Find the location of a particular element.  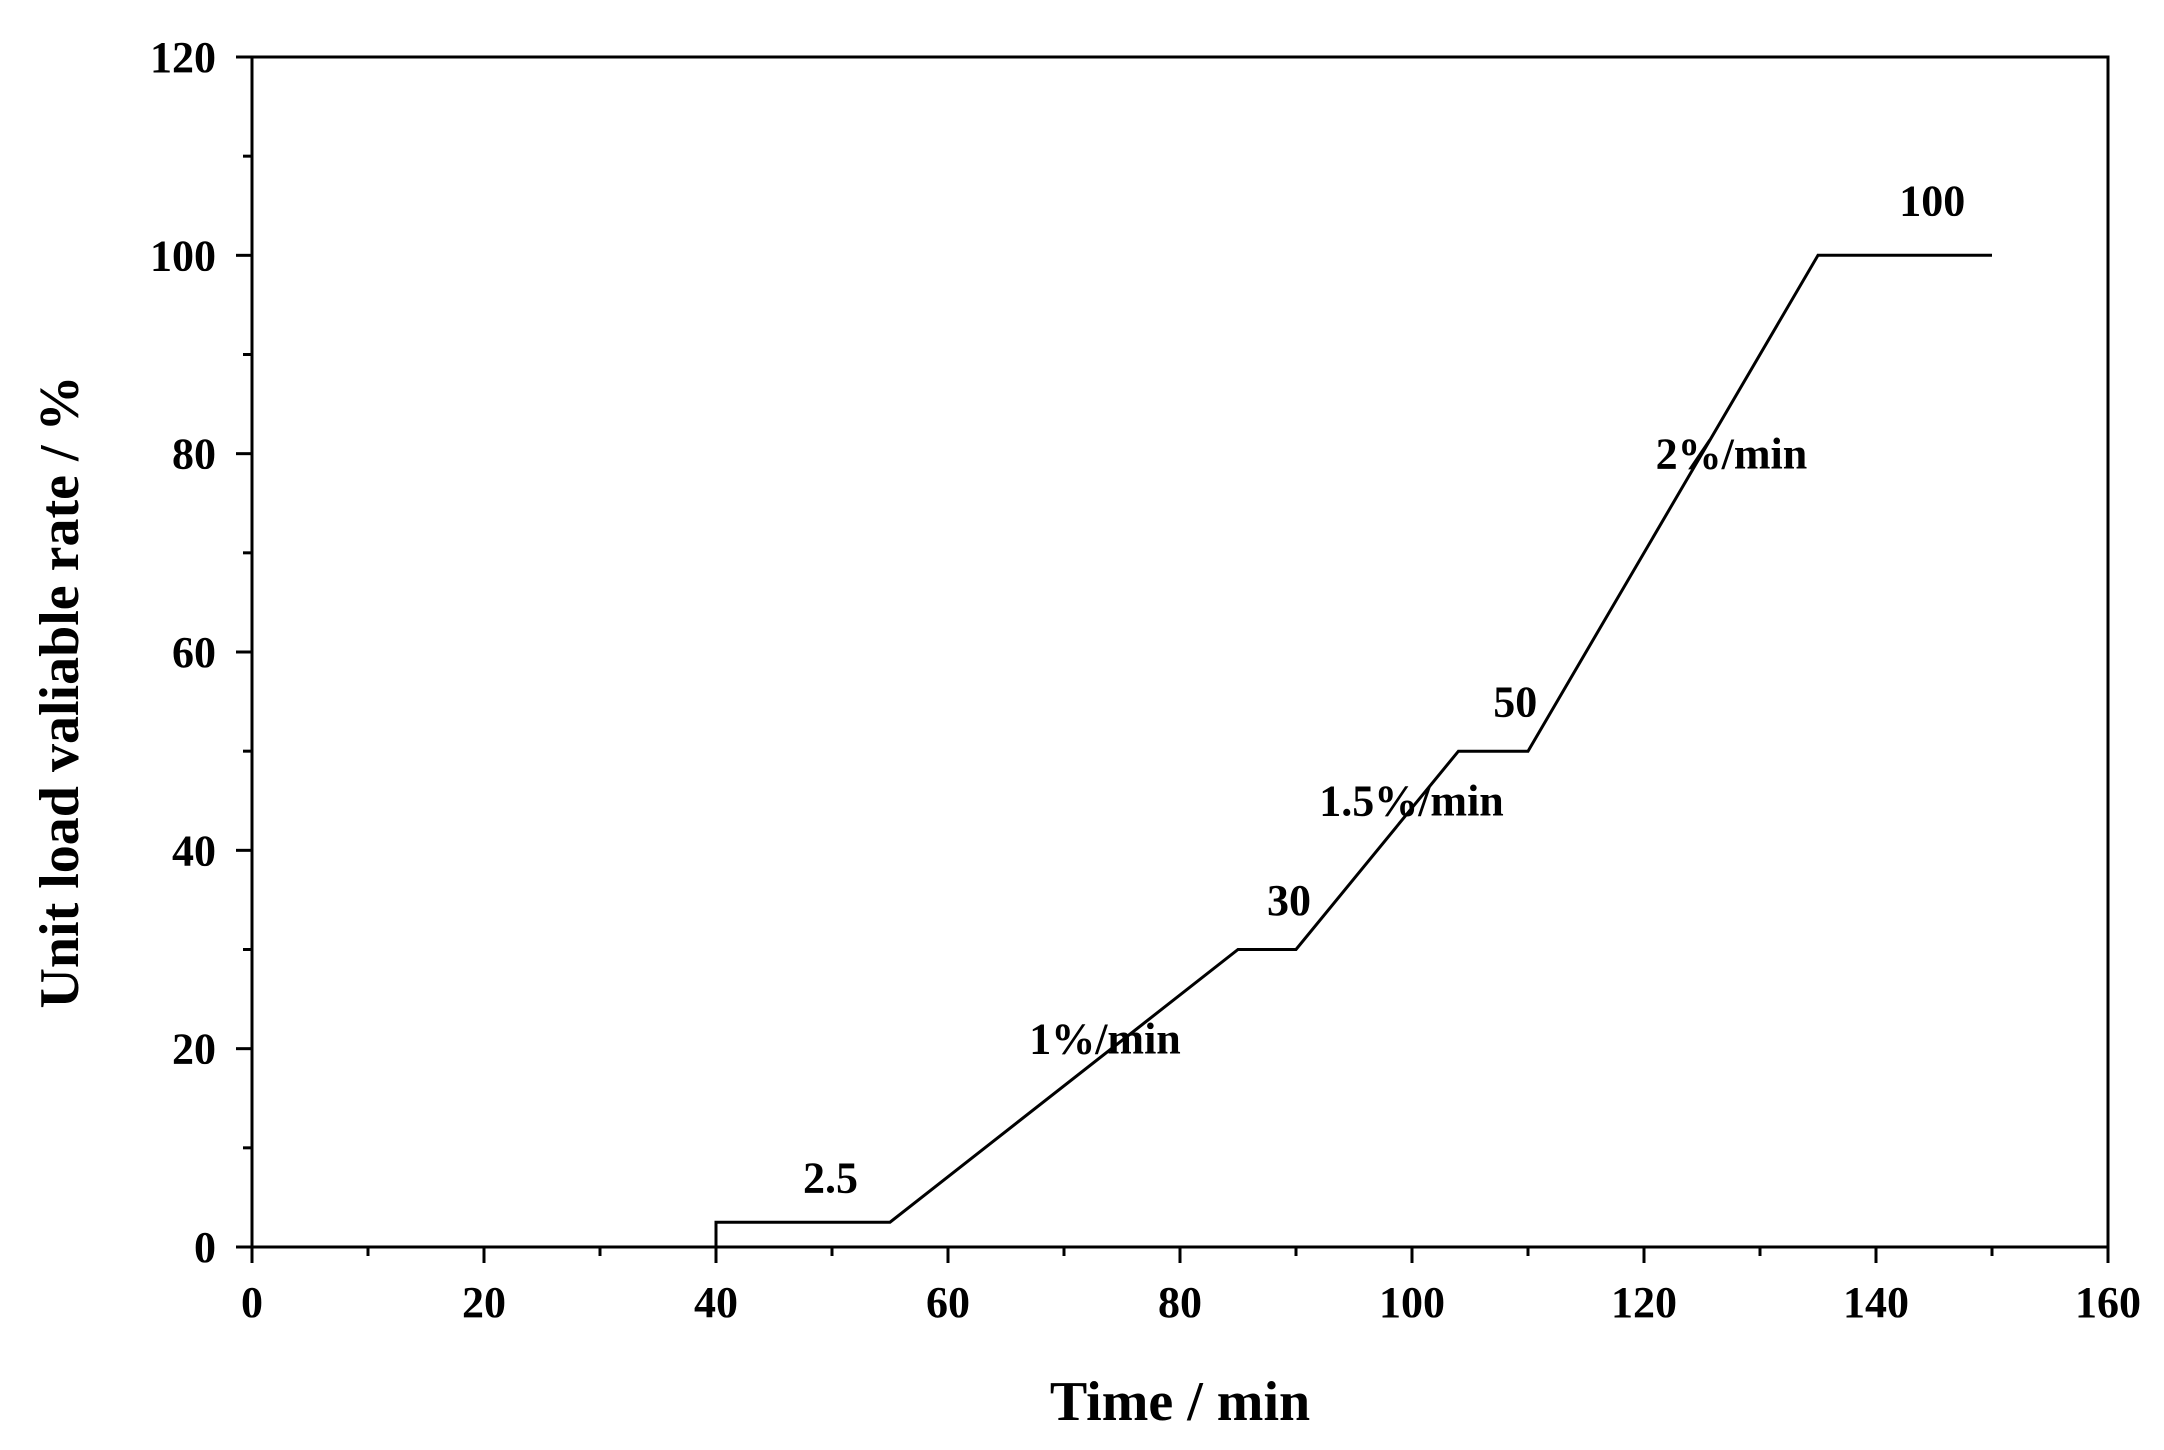

x-tick-label: 80 is located at coordinates (1180, 1302).